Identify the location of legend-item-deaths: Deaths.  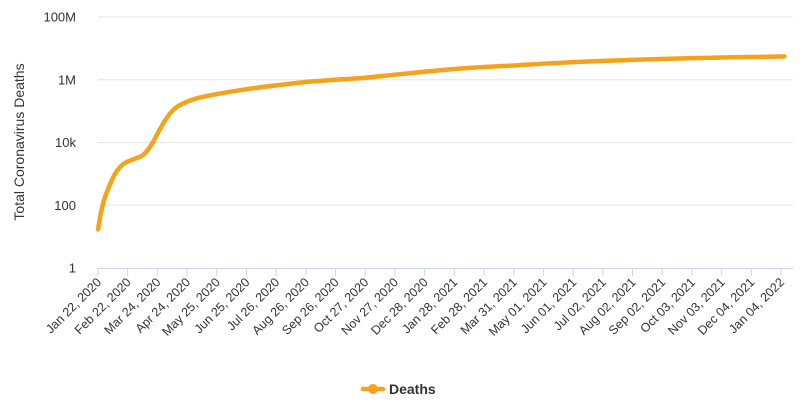
(412, 389).